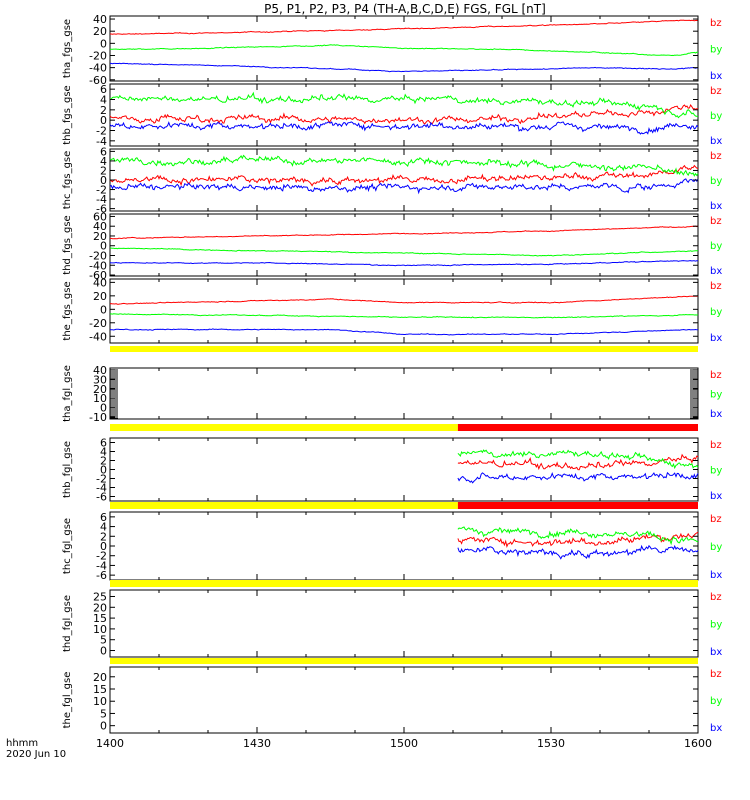 This screenshot has width=750, height=800. I want to click on y-axis-label: thc_fgl_gse, so click(67, 546).